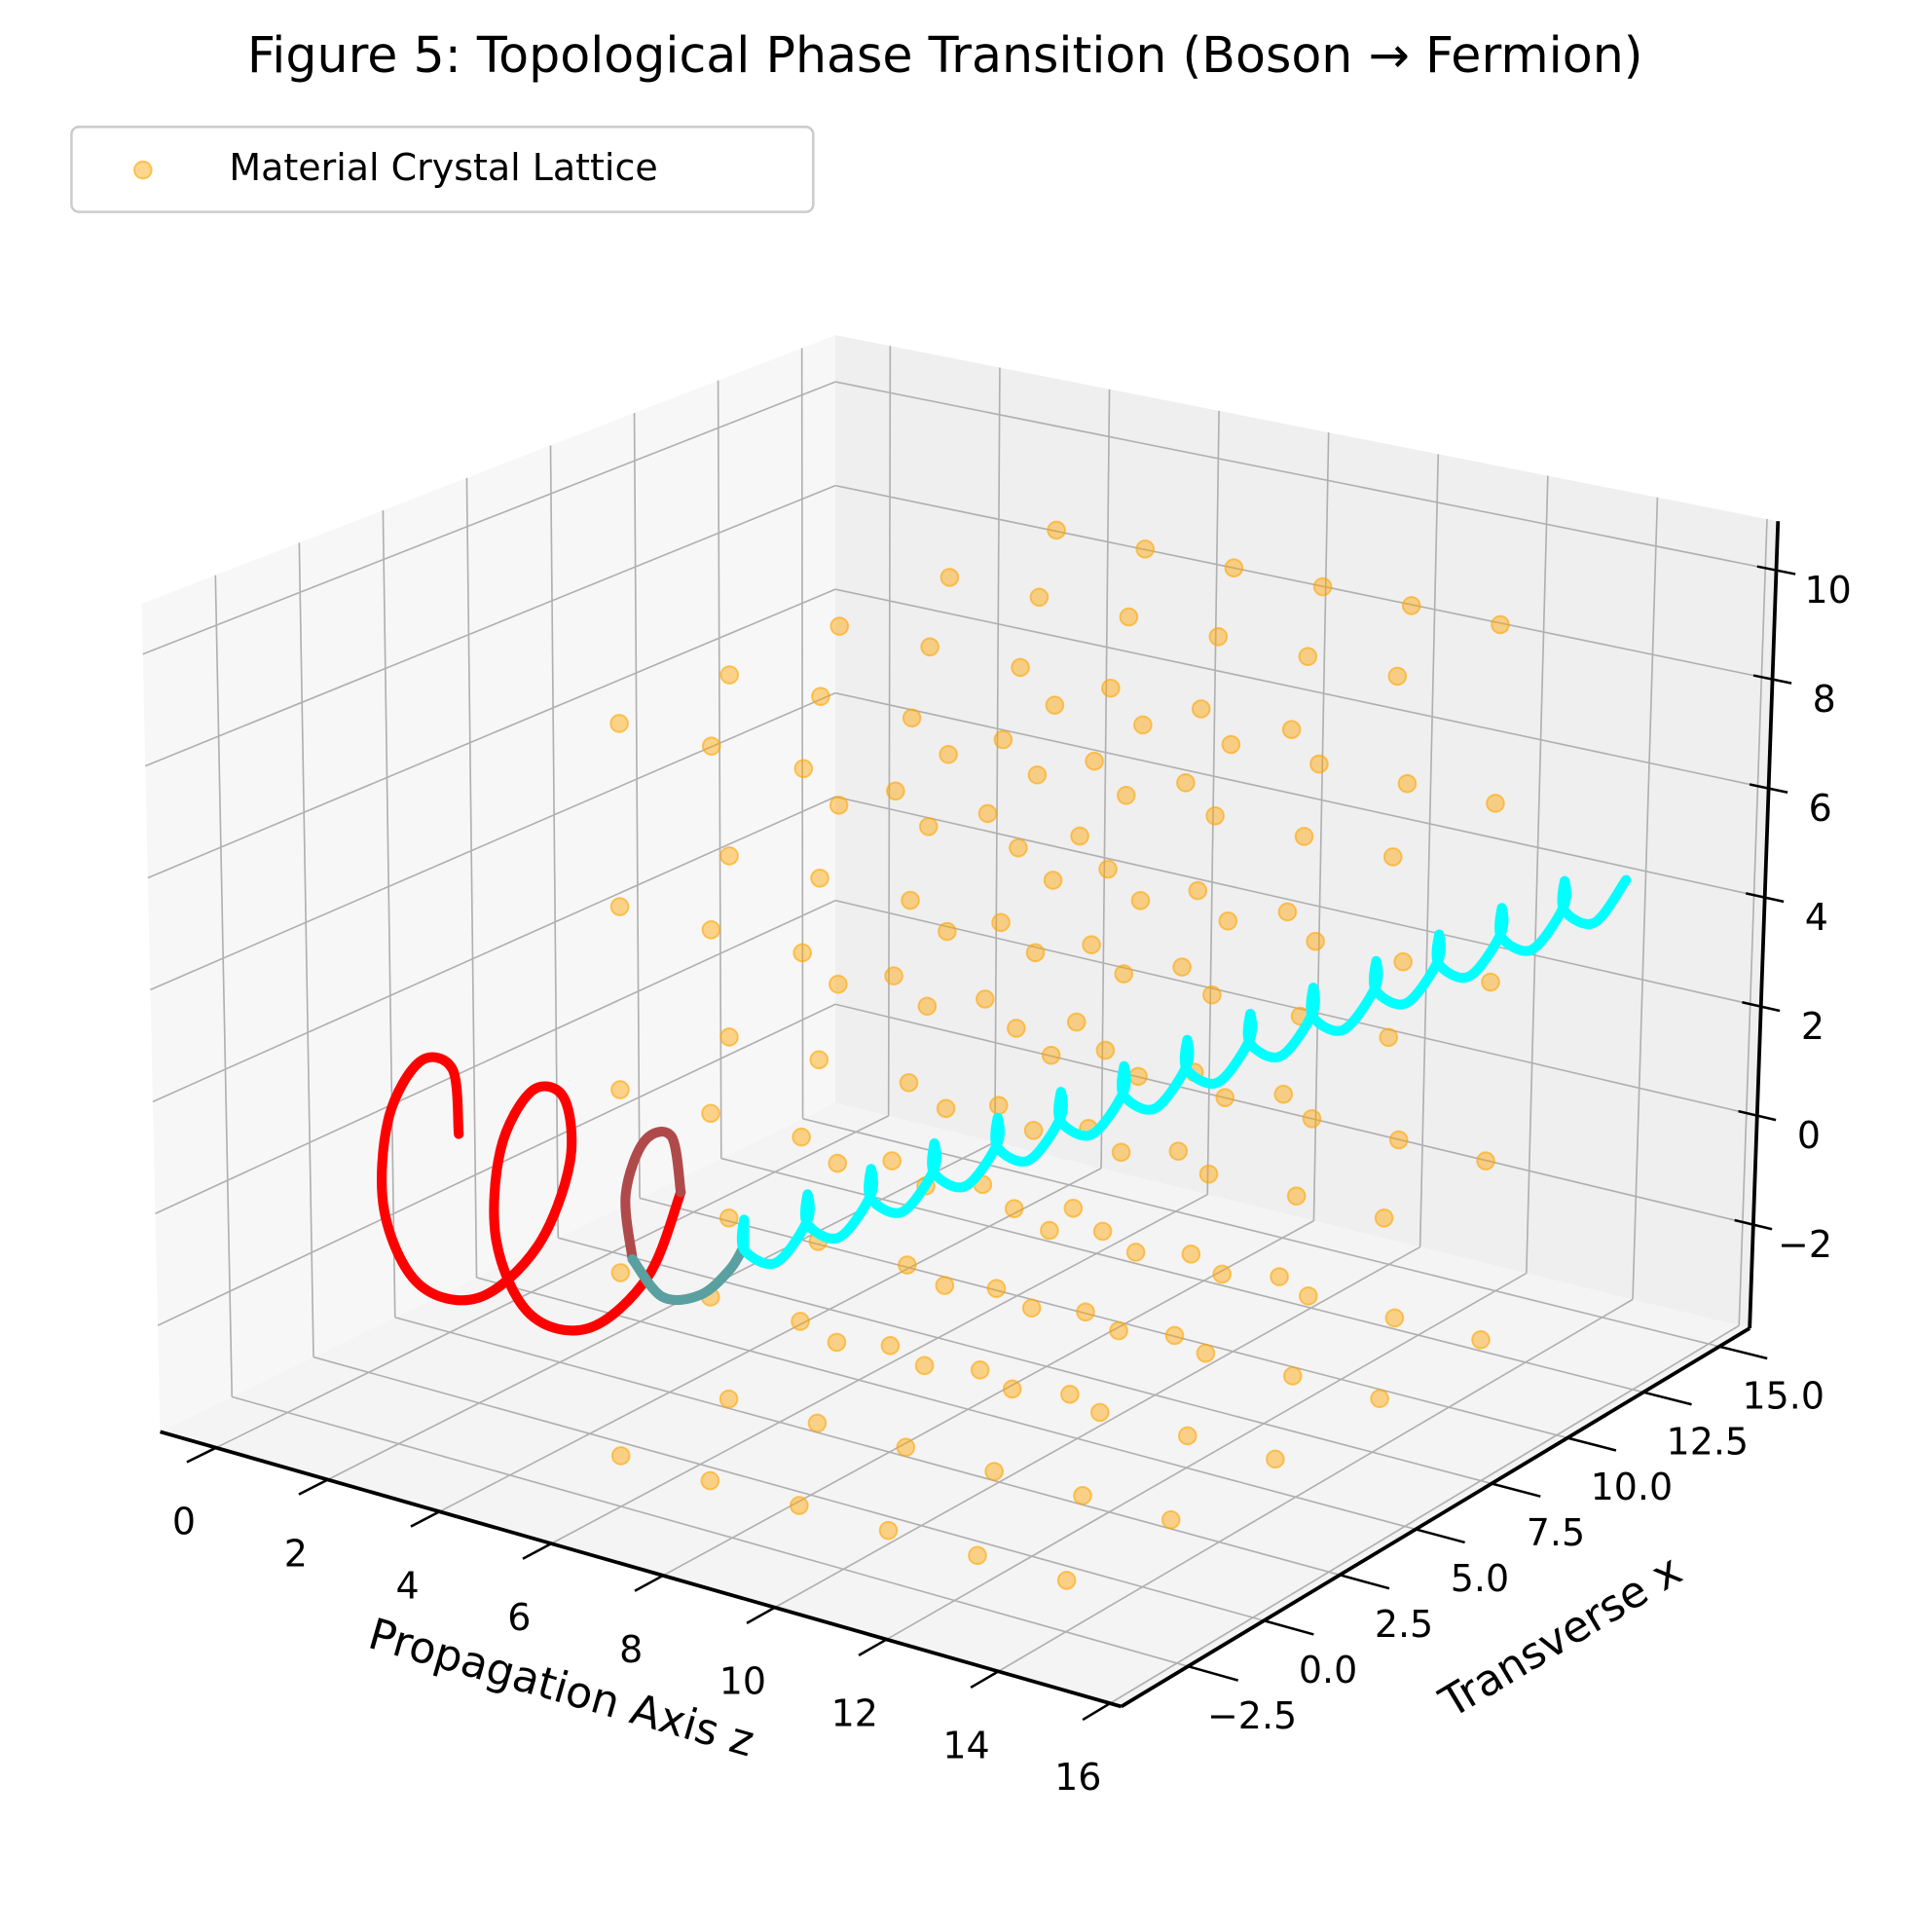 Image resolution: width=1916 pixels, height=1932 pixels. I want to click on x-tick-label: 14, so click(966, 1745).